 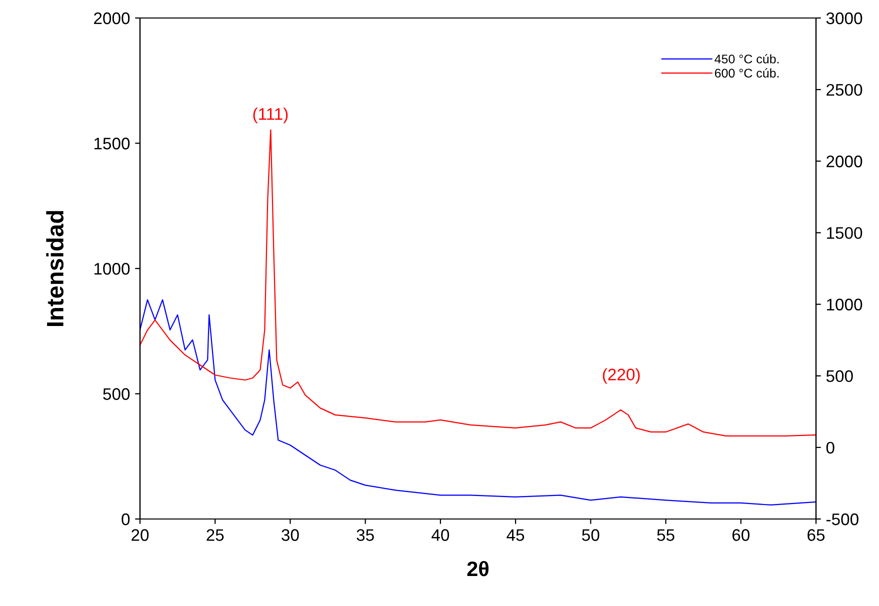 I want to click on y2-tick-label: 2000, so click(x=844, y=162).